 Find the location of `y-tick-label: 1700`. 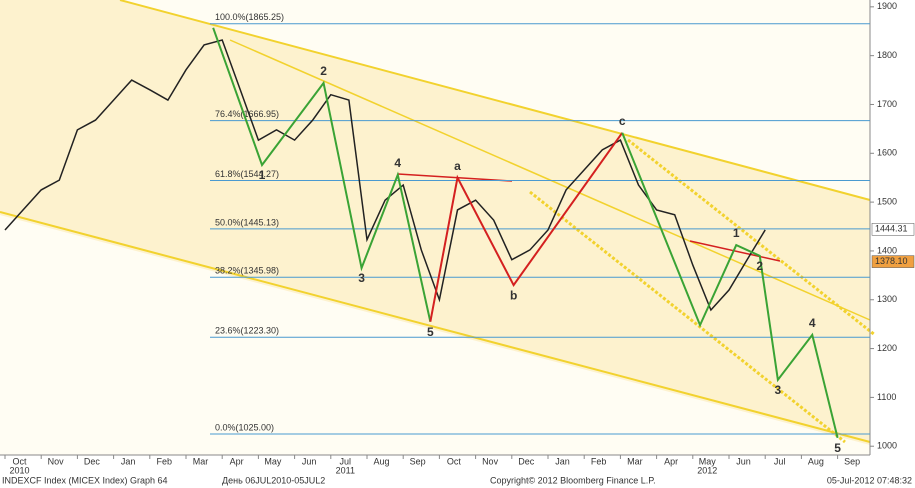

y-tick-label: 1700 is located at coordinates (887, 104).